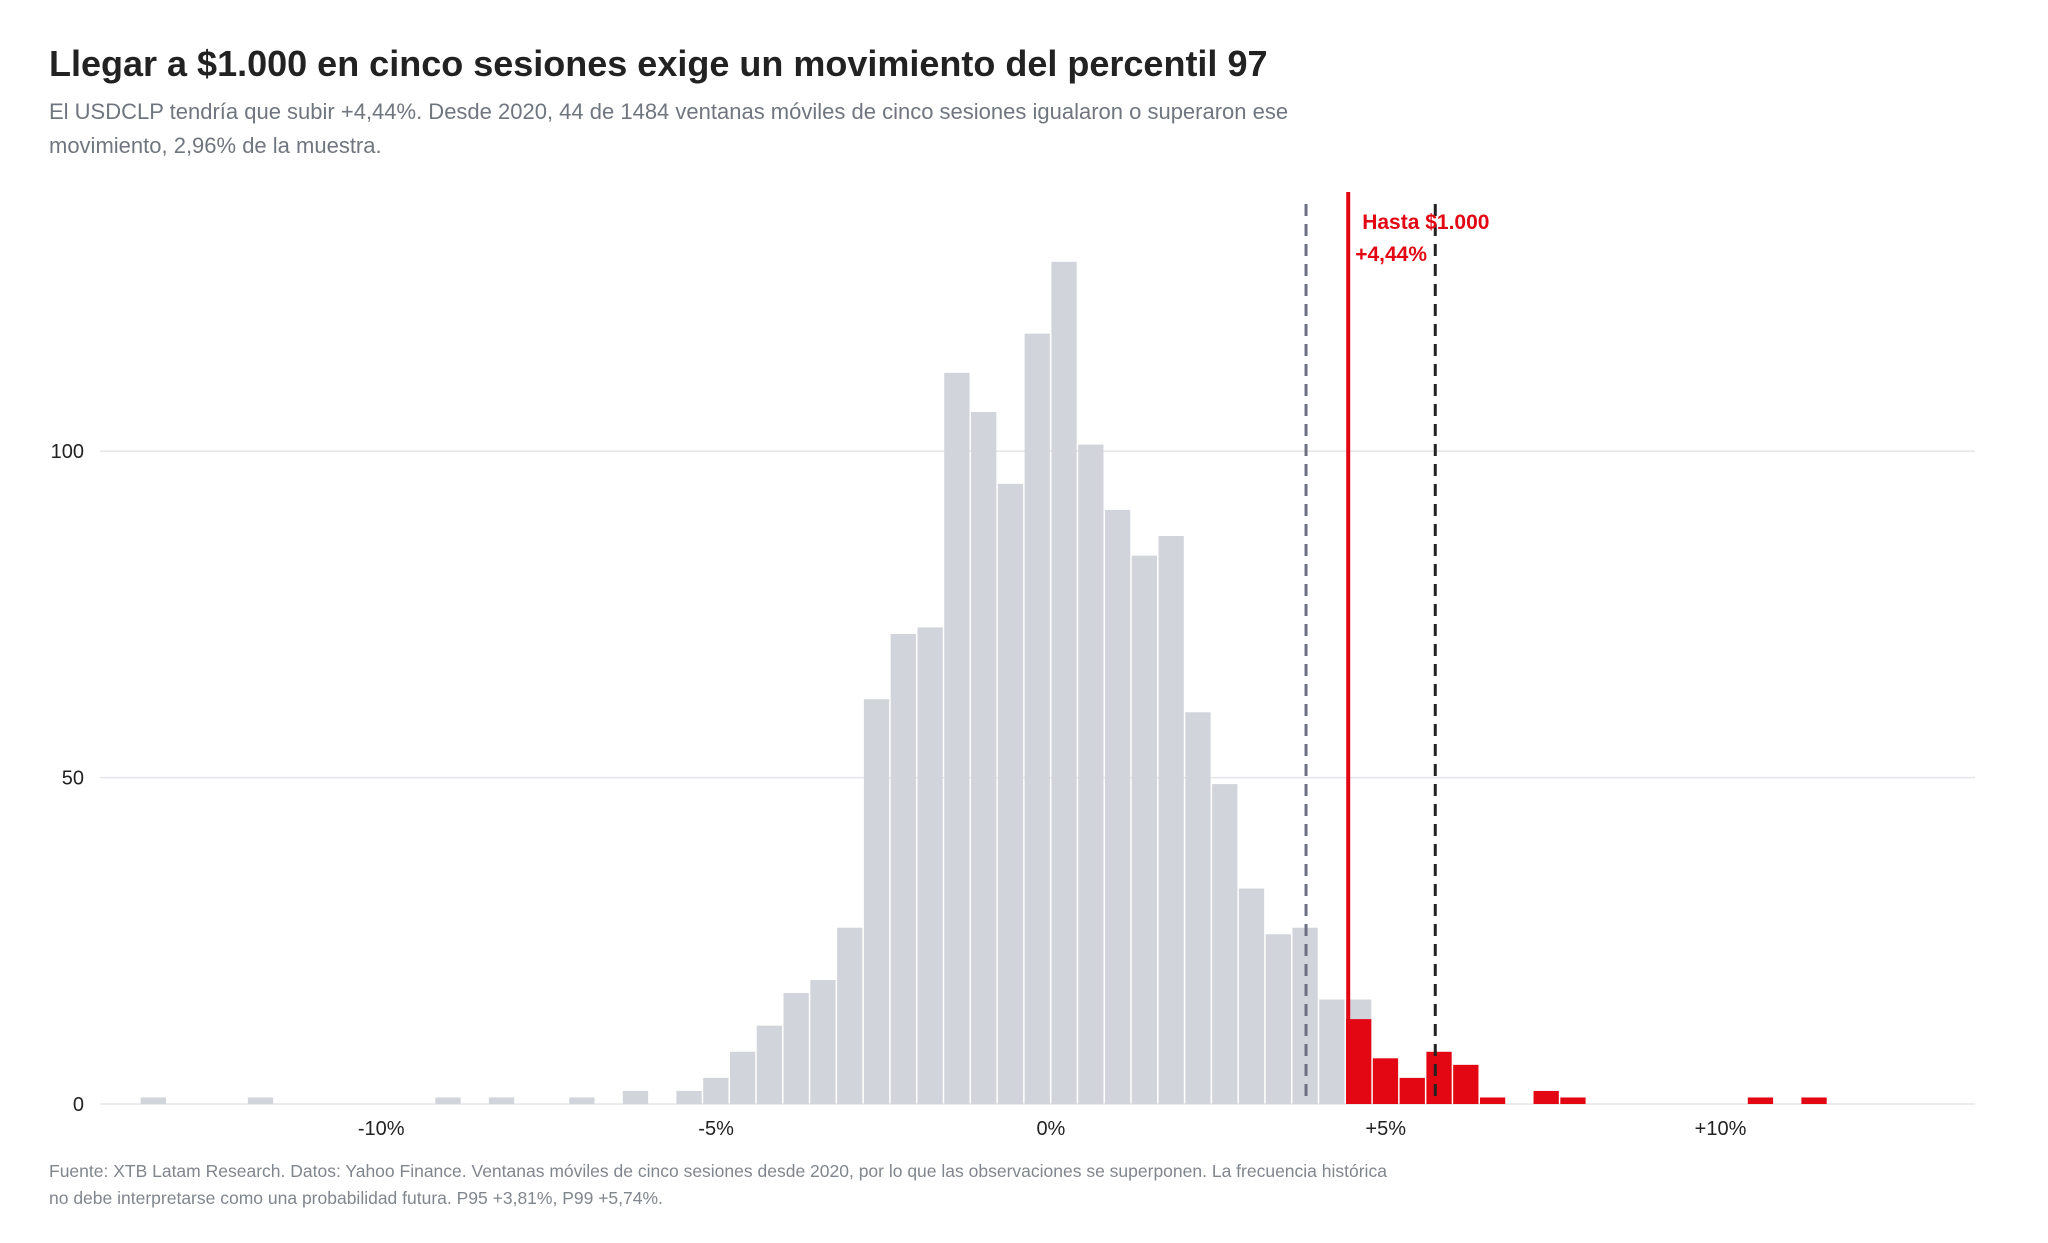  I want to click on target-annotation-label: Hasta $1.000, so click(1425, 222).